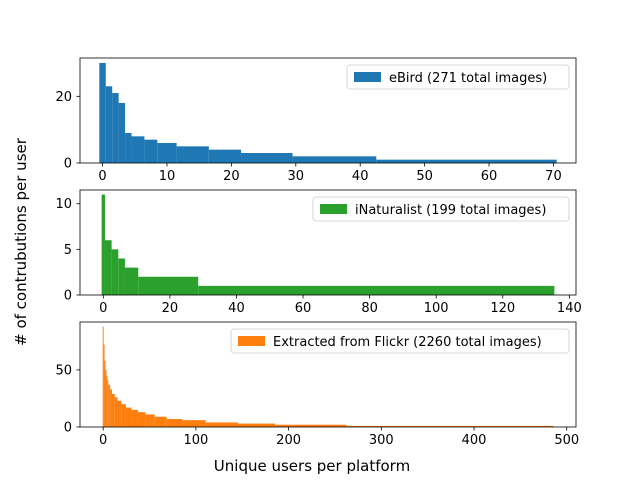 This screenshot has height=480, width=640. What do you see at coordinates (63, 204) in the screenshot?
I see `y-tick-label: 10` at bounding box center [63, 204].